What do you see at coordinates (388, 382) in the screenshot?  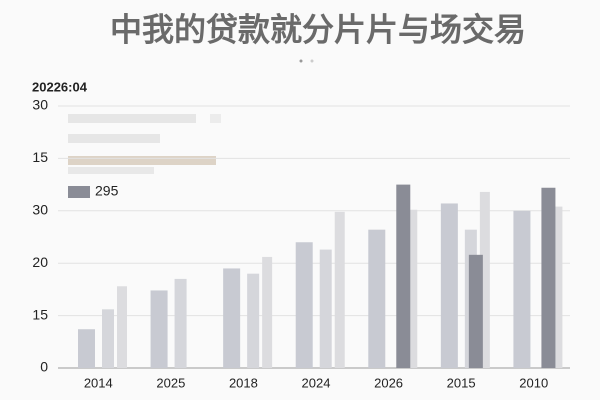 I see `x-tick-label: 2026` at bounding box center [388, 382].